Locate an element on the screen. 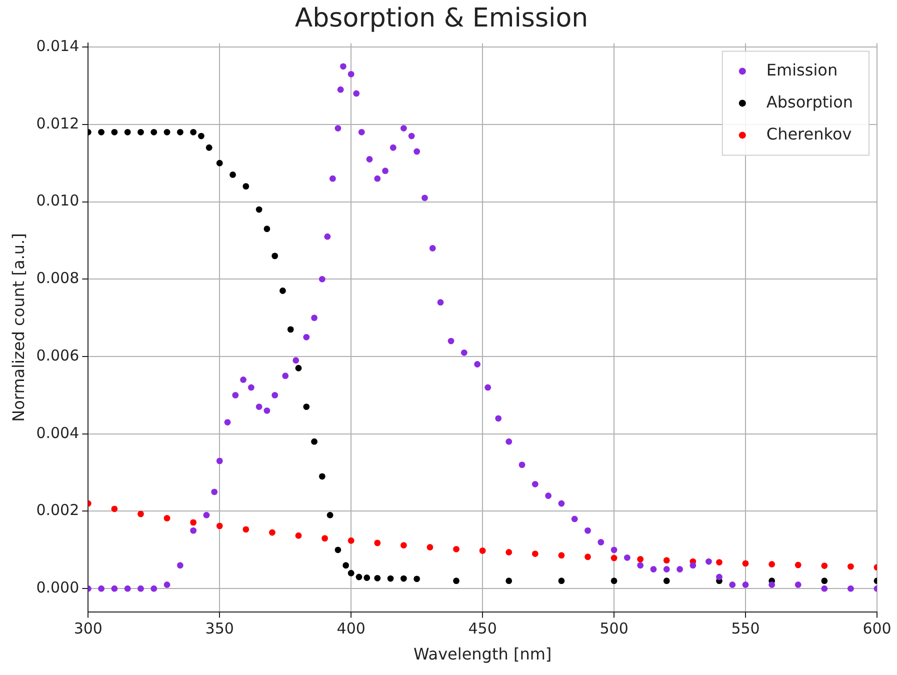 The height and width of the screenshot is (675, 897). x-tick-label: 300 is located at coordinates (88, 629).